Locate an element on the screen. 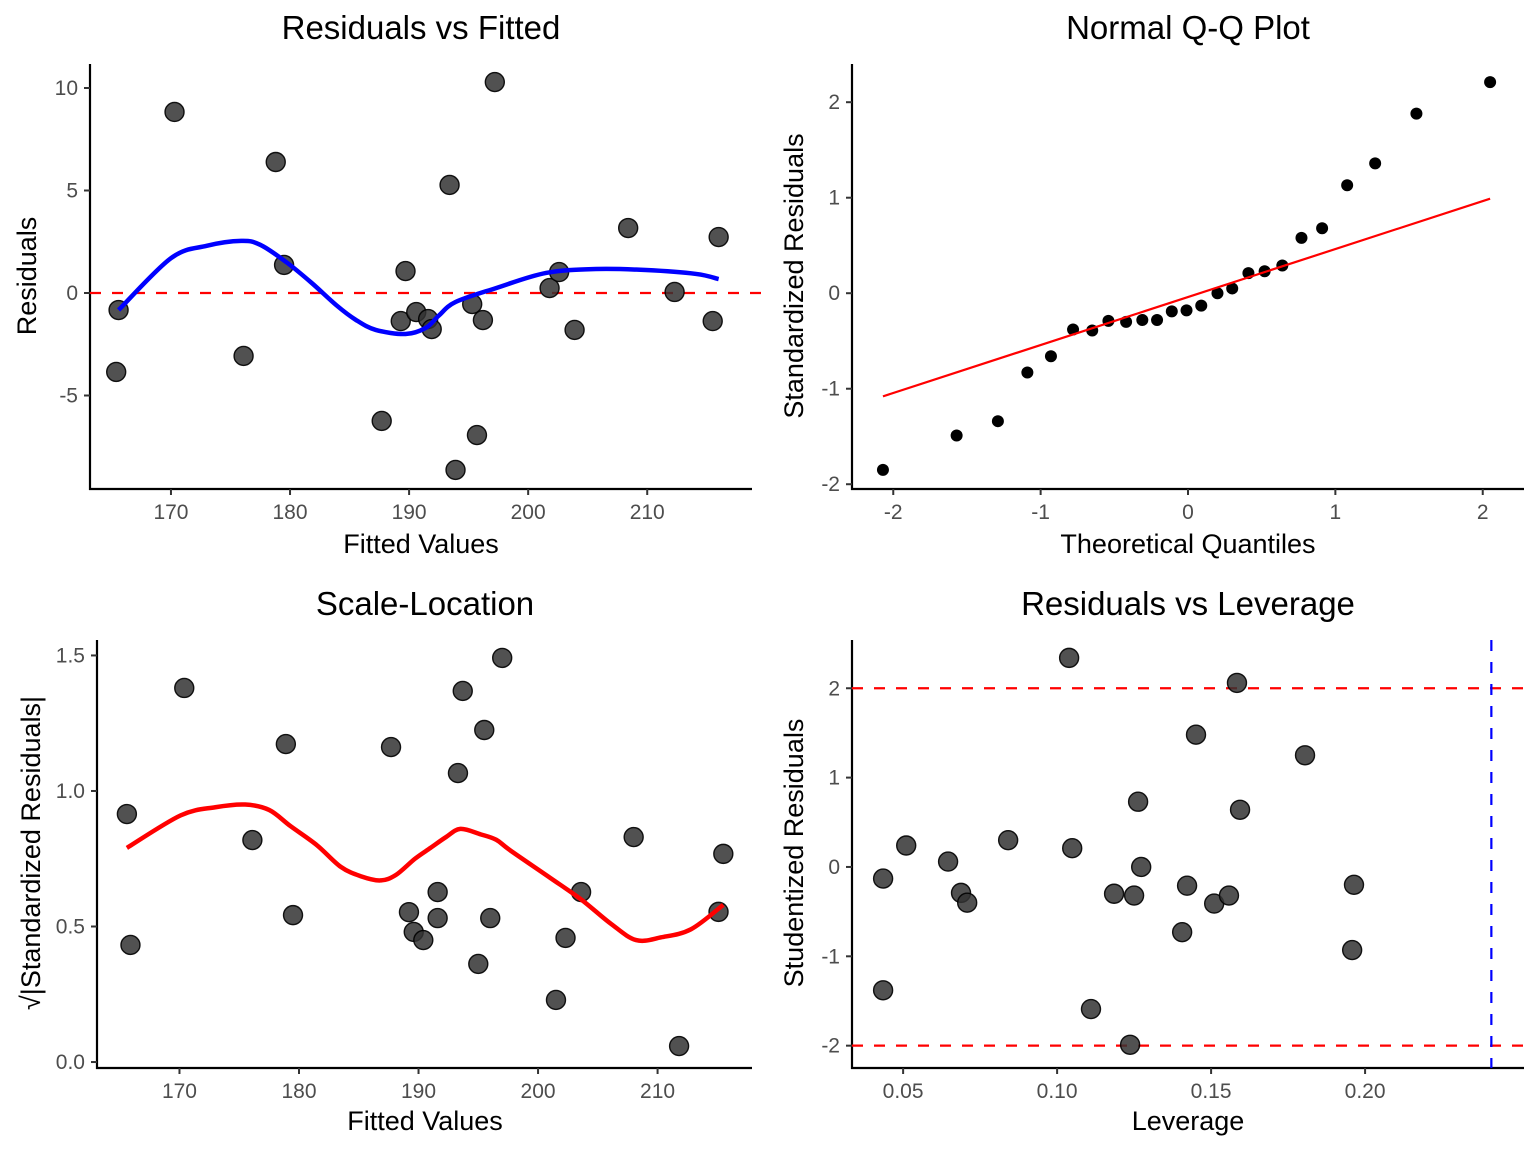  x-tick-label: 0.05 is located at coordinates (903, 1091).